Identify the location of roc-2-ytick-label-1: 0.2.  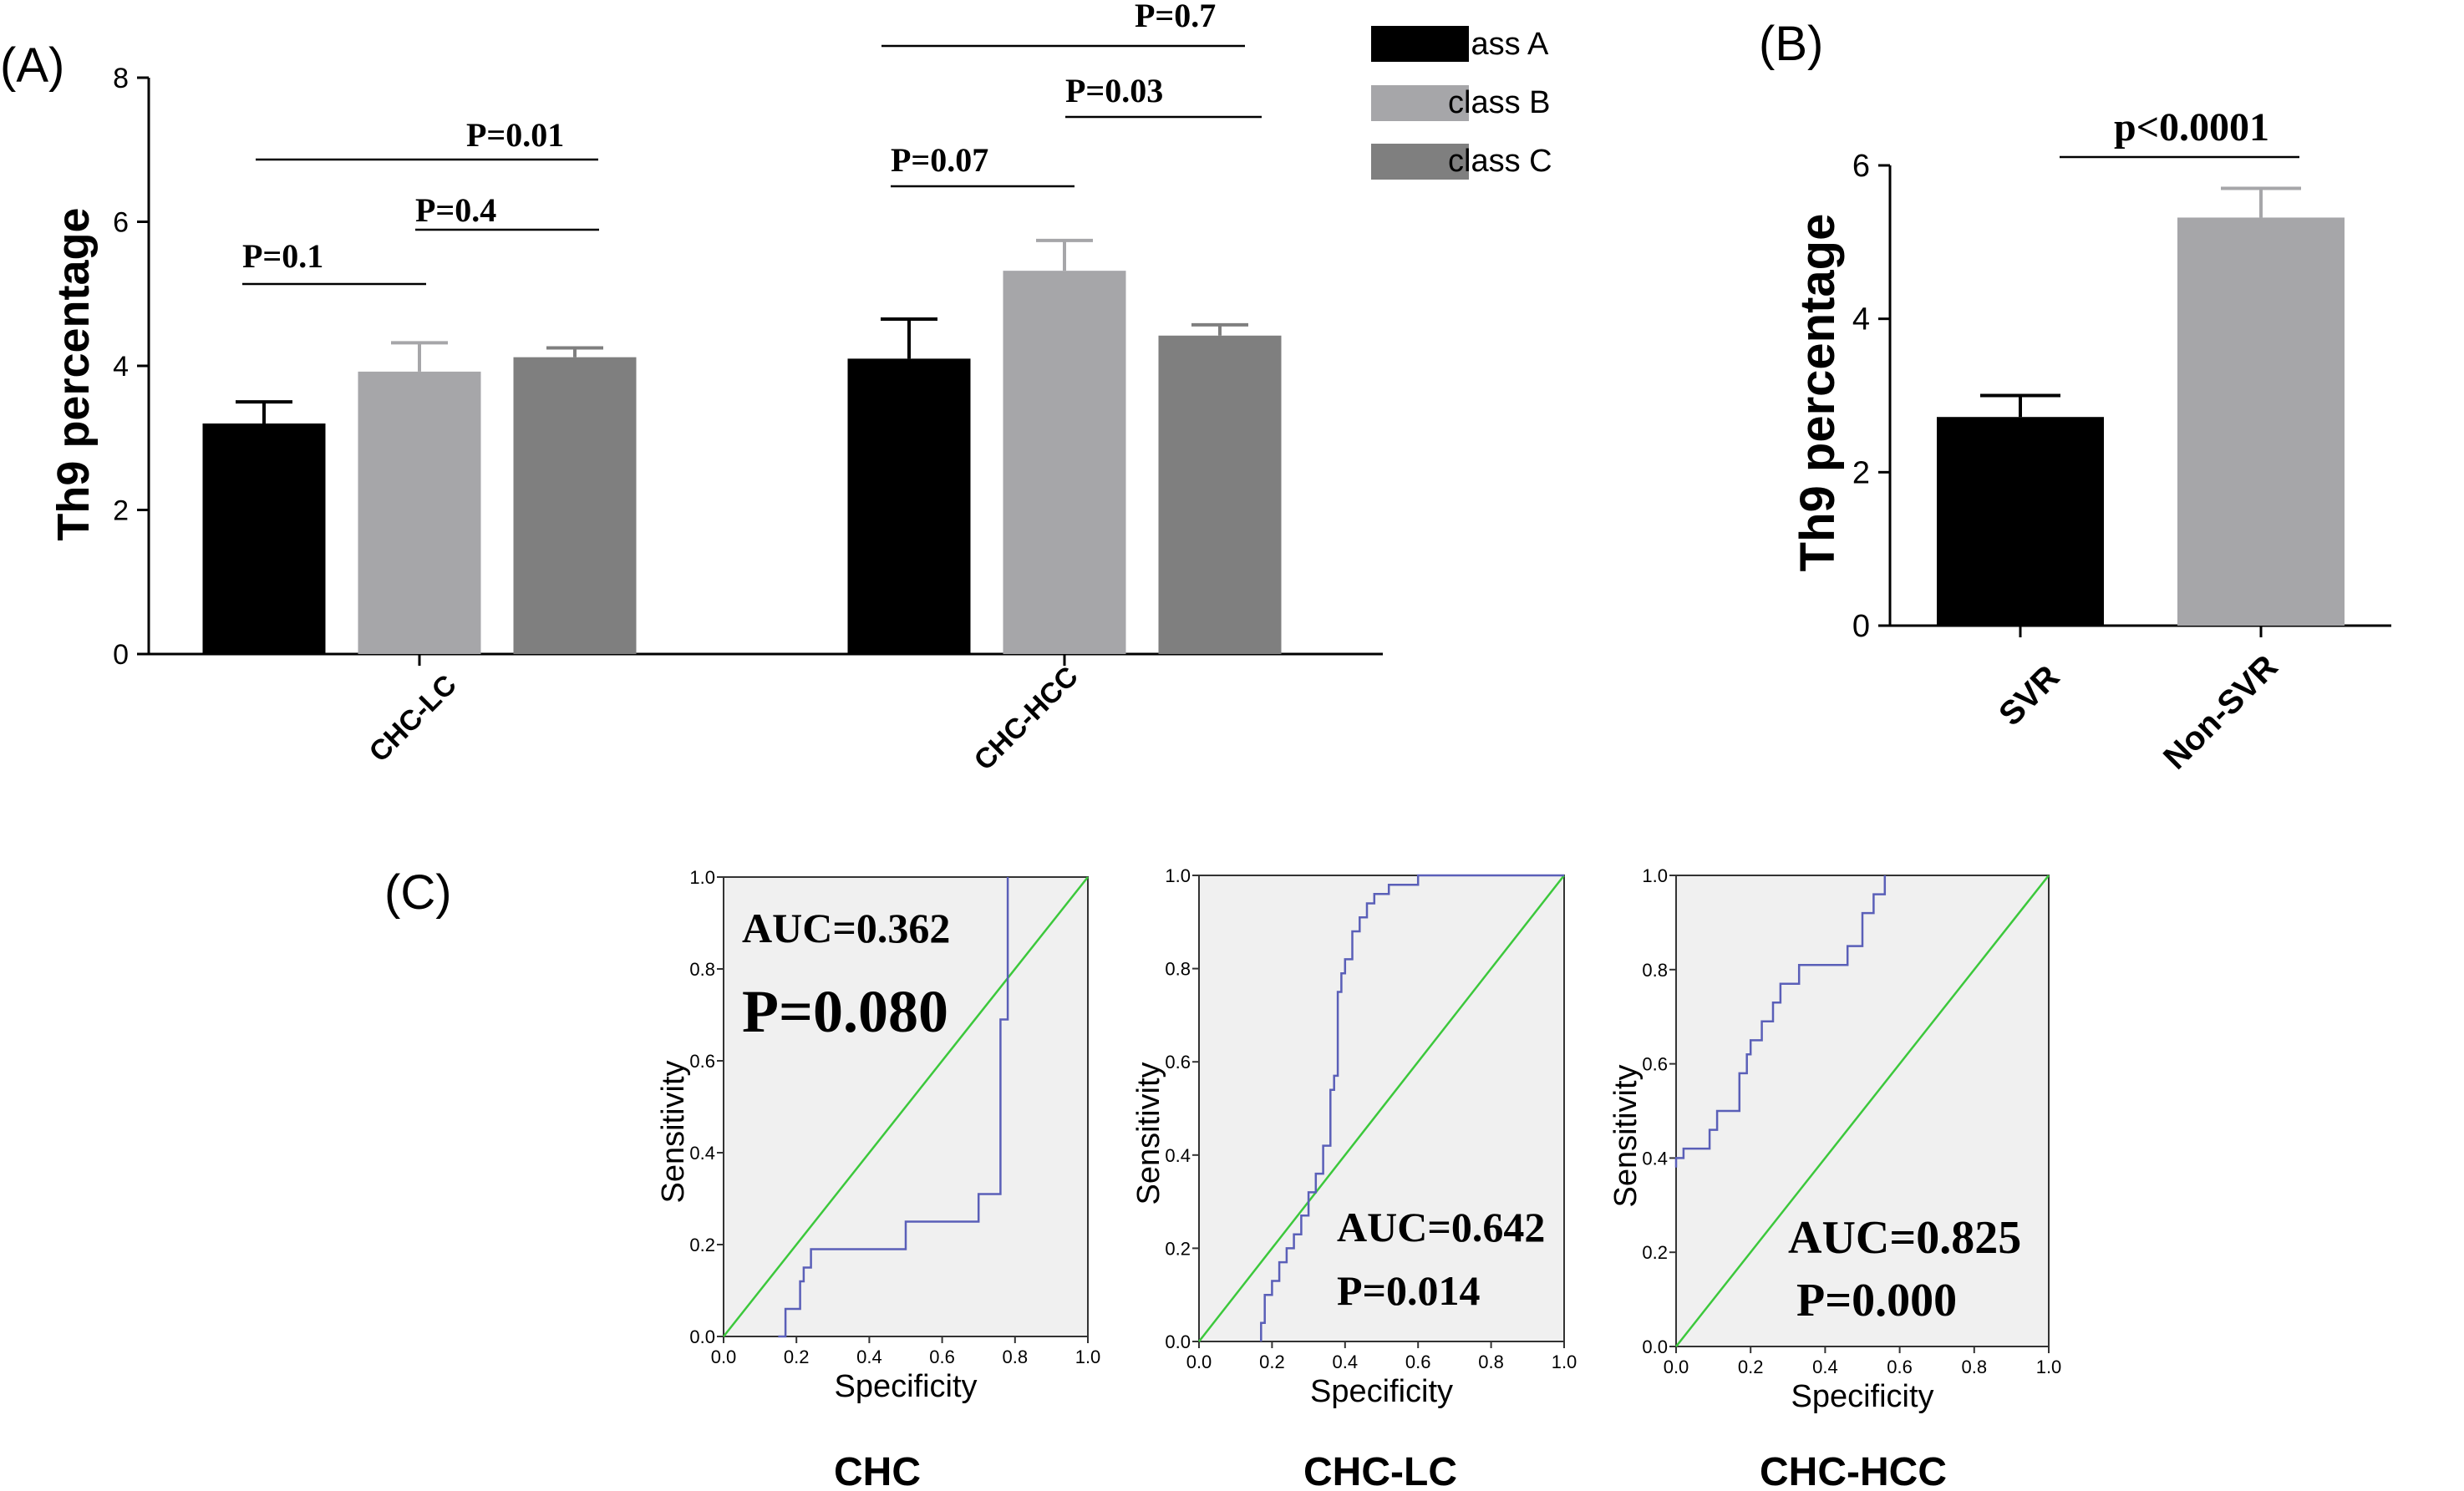
(1178, 1248).